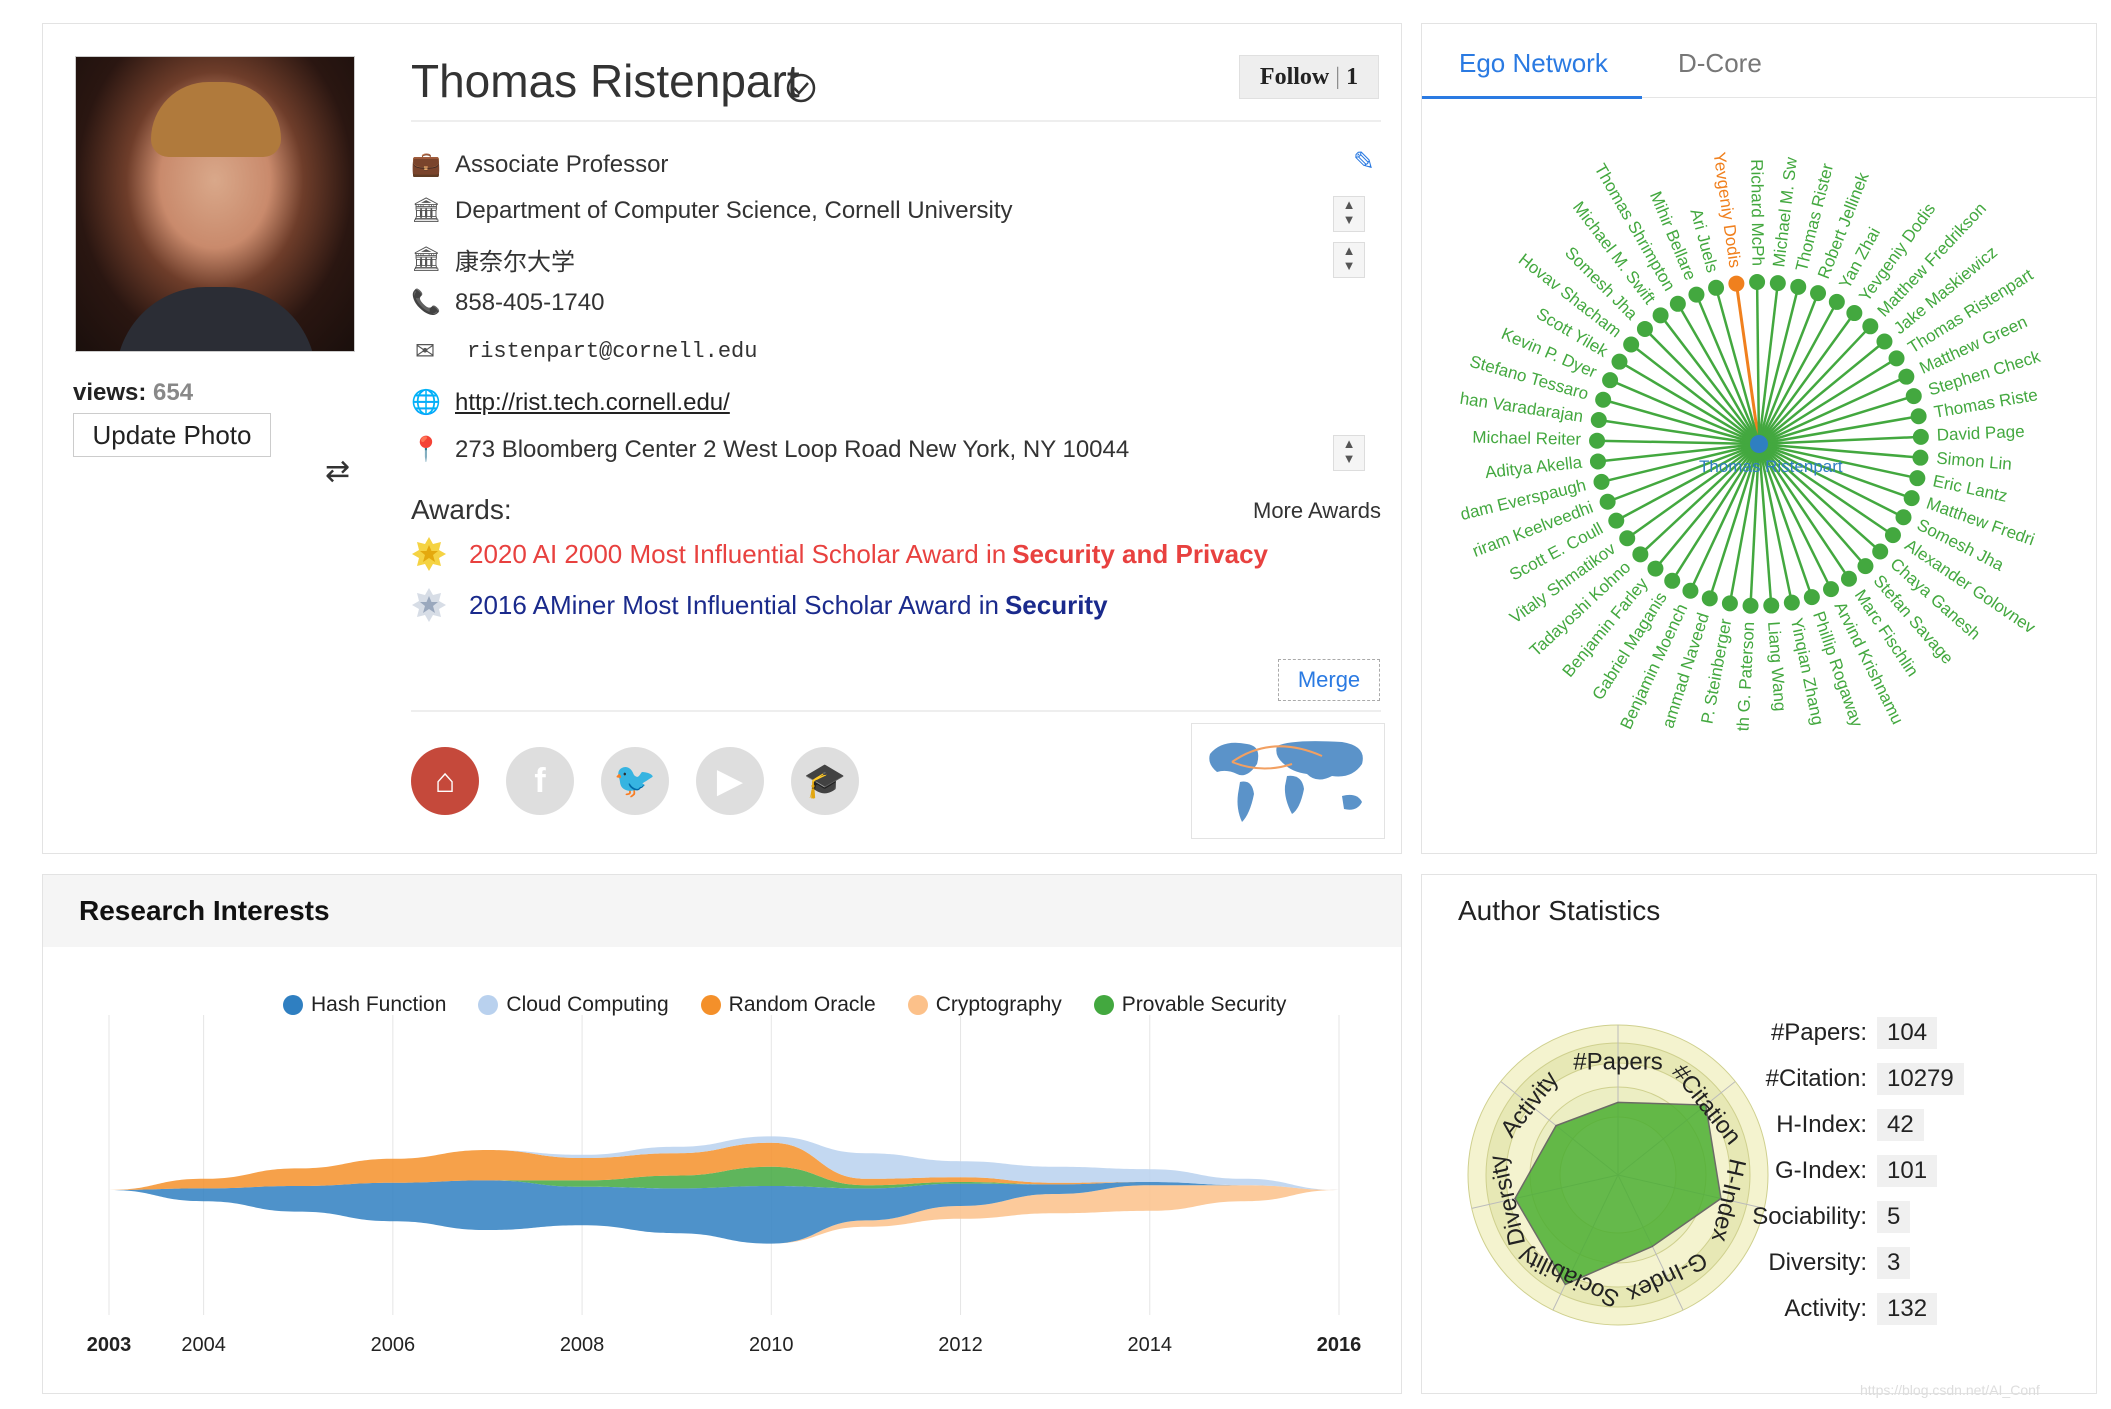 The image size is (2111, 1409). I want to click on home-icon: ⌂, so click(445, 781).